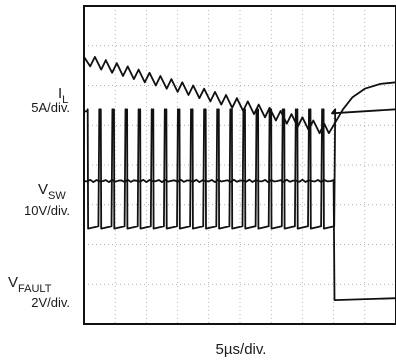 This screenshot has width=396, height=360. What do you see at coordinates (241, 349) in the screenshot?
I see `x-axis-label: 5µs/div.` at bounding box center [241, 349].